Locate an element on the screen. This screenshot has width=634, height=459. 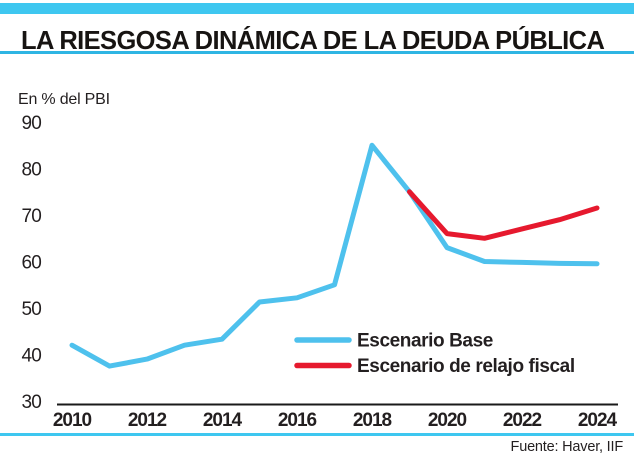
x-tick-label: 2022 is located at coordinates (522, 420).